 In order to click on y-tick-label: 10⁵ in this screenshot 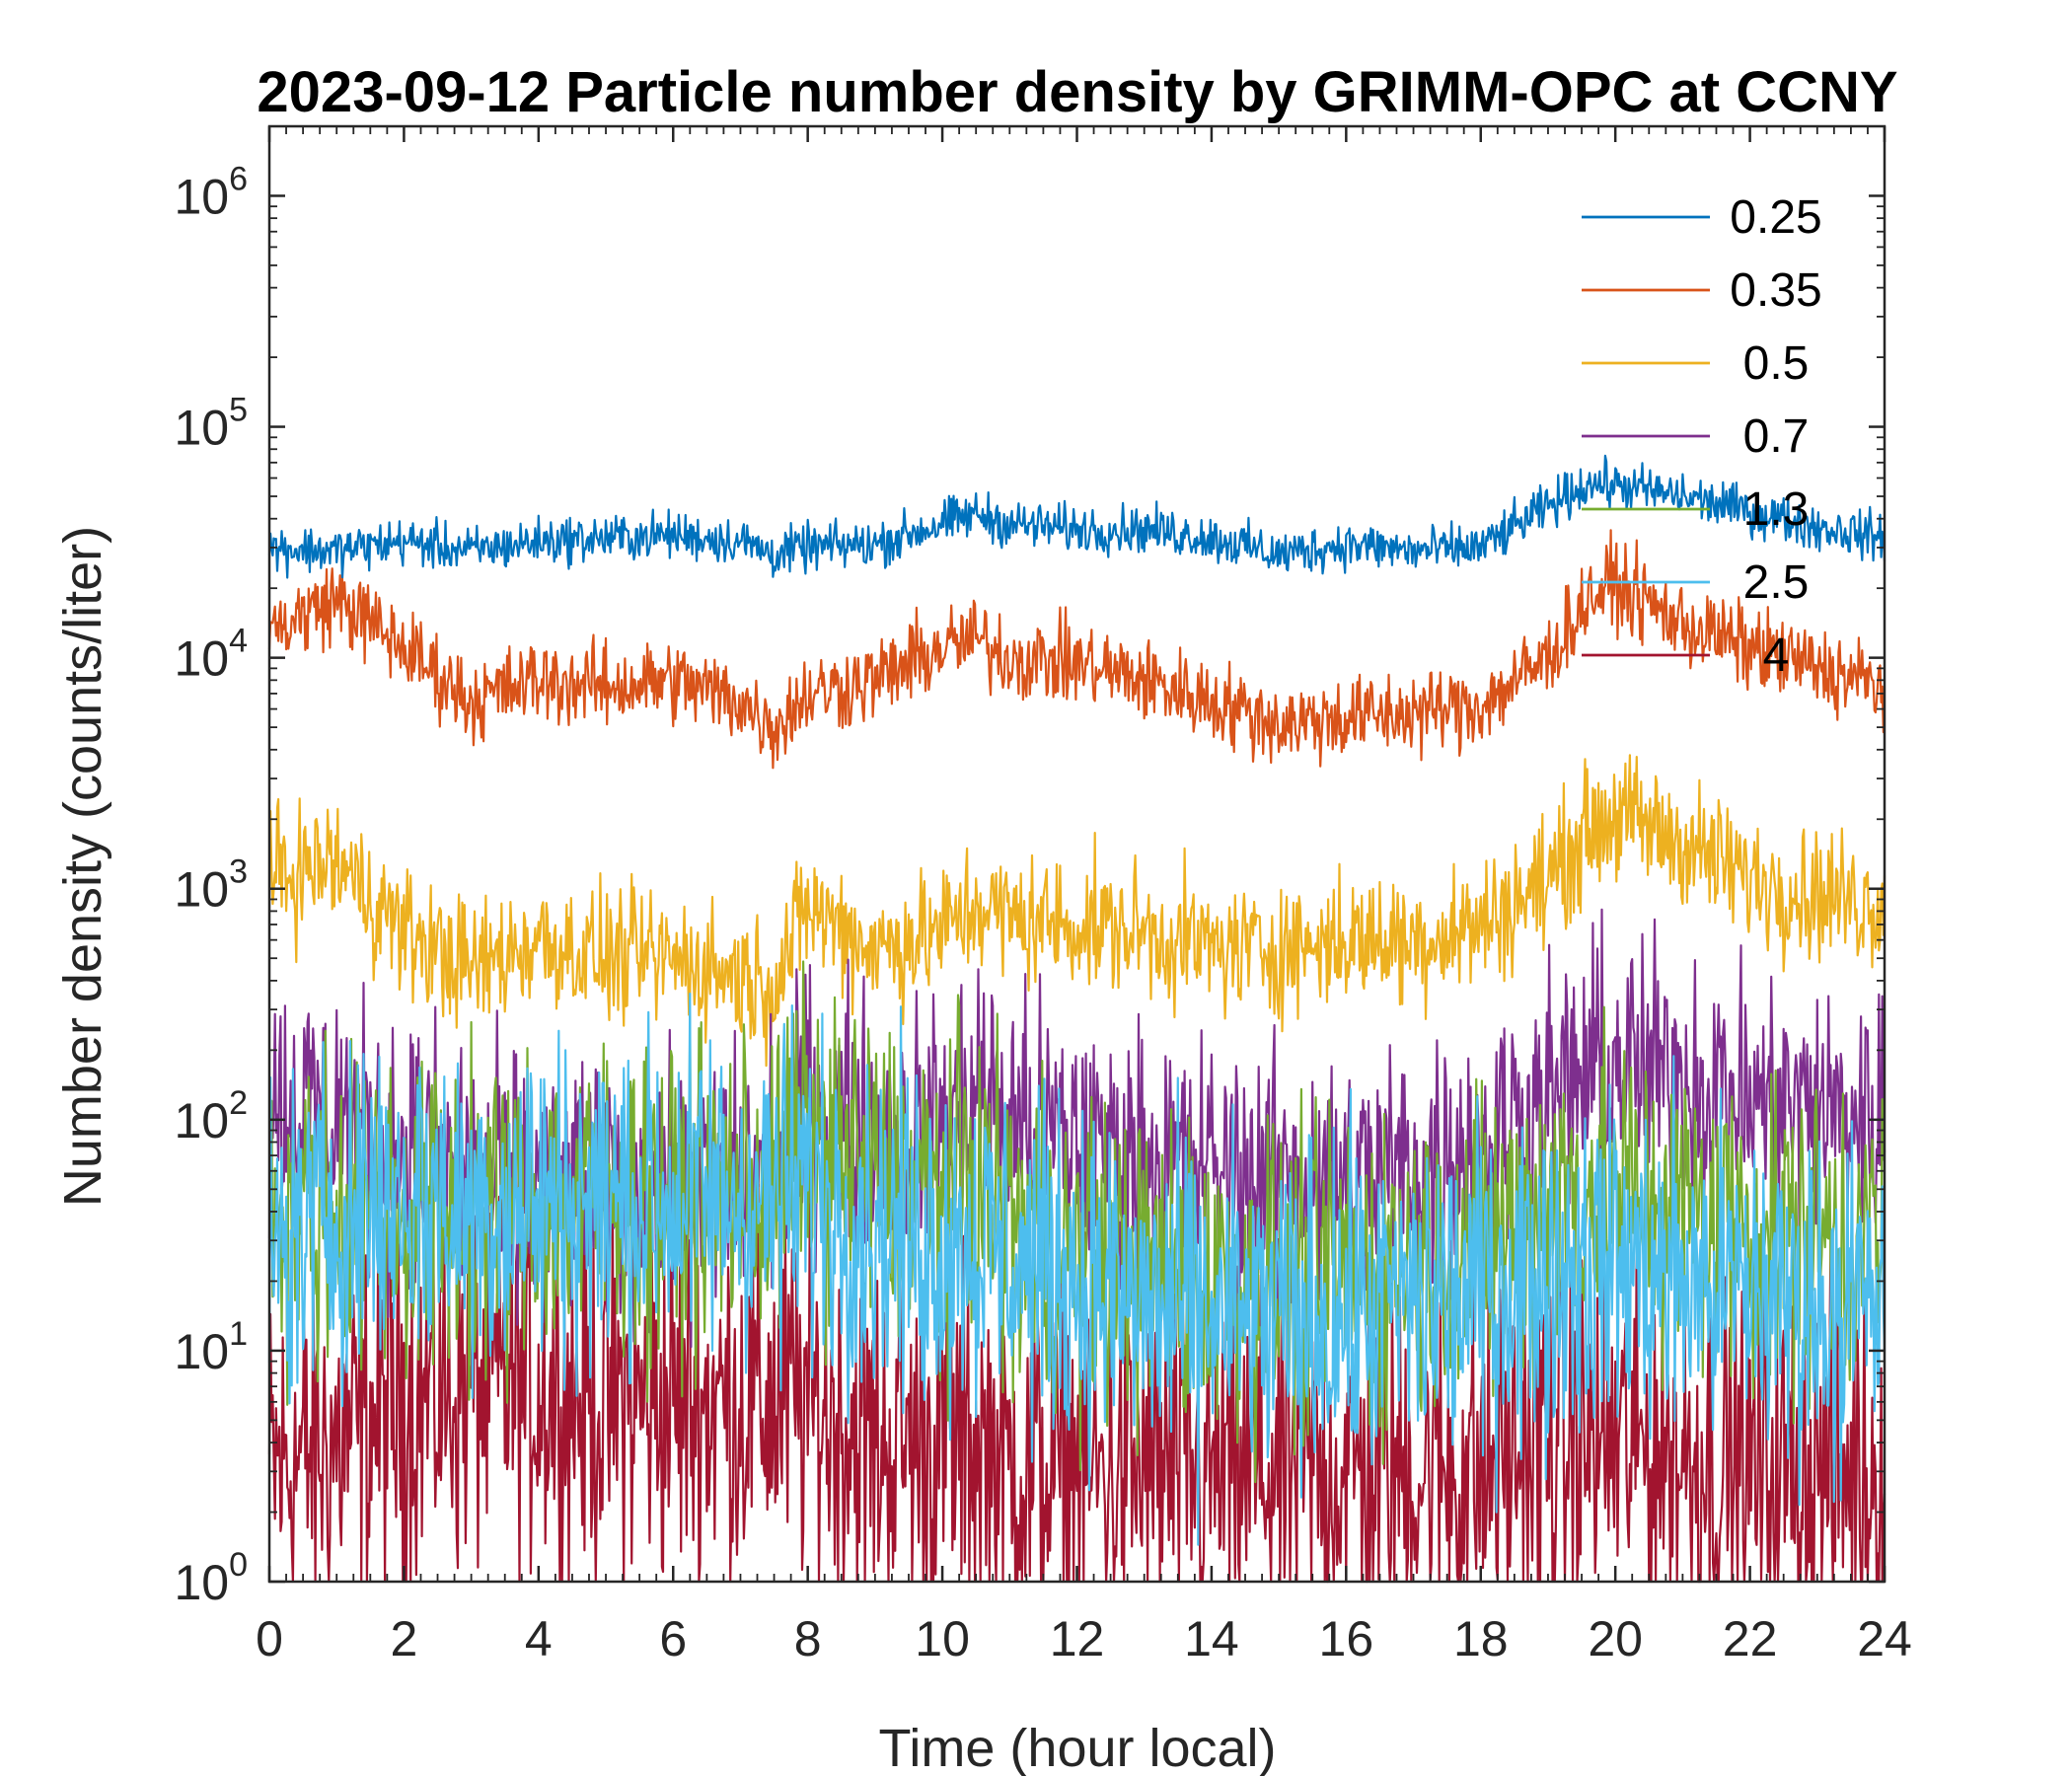, I will do `click(211, 424)`.